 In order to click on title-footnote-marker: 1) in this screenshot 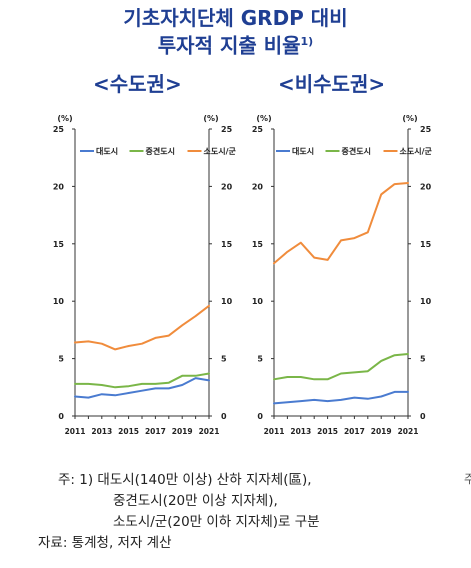, I will do `click(307, 41)`.